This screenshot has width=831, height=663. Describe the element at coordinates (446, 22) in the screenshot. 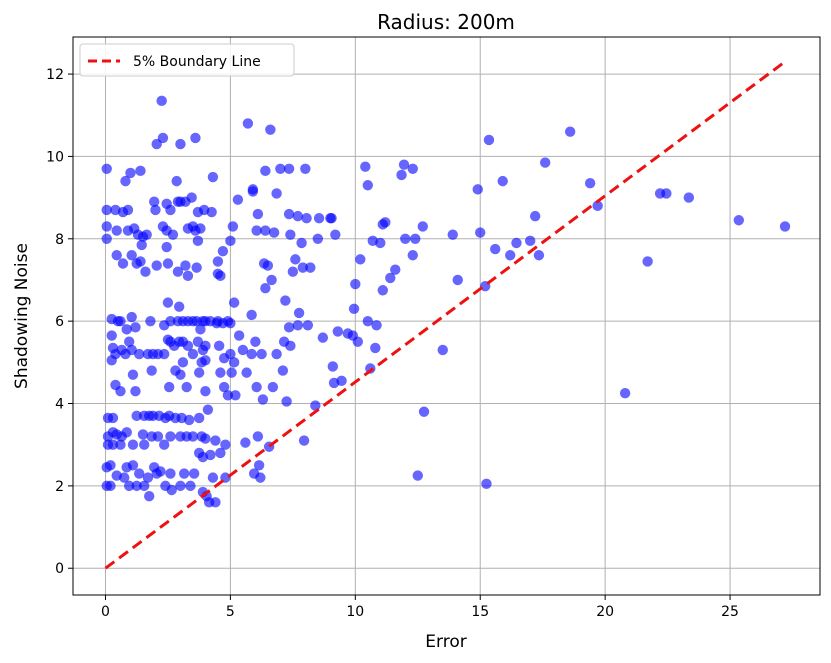

I see `chart-title: Radius: 200m` at that location.